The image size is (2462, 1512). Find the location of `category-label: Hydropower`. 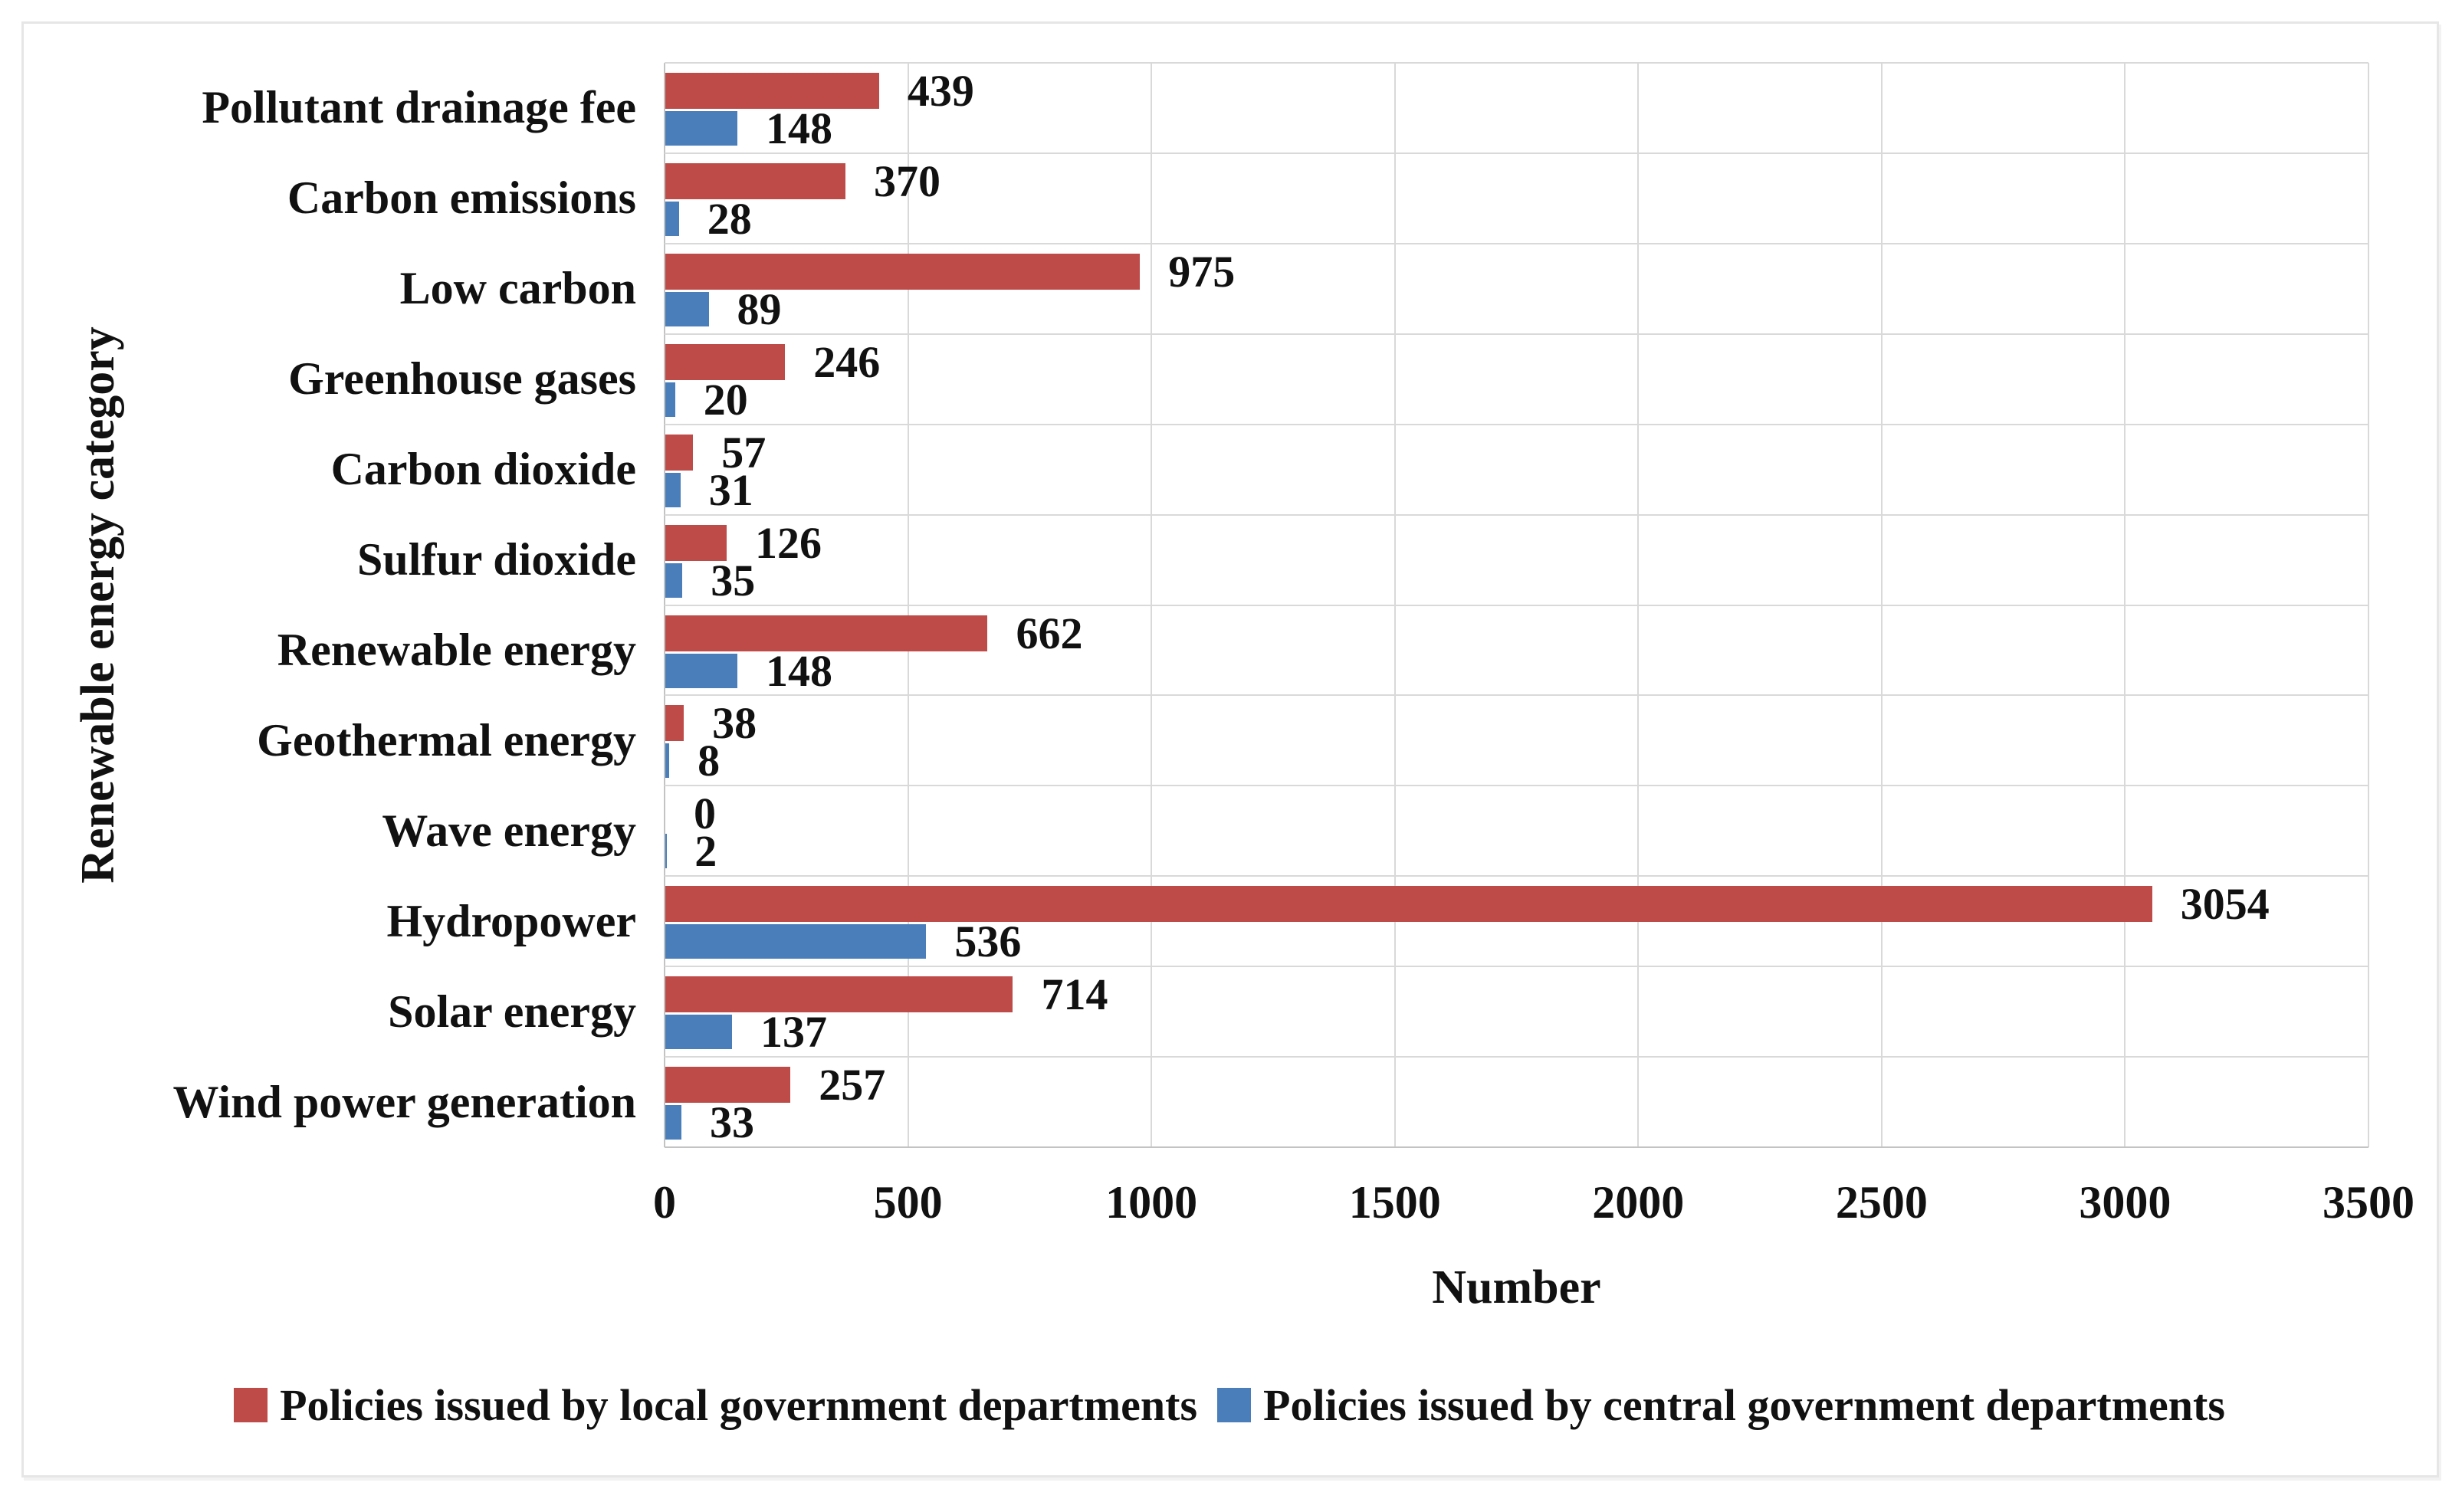

category-label: Hydropower is located at coordinates (511, 920).